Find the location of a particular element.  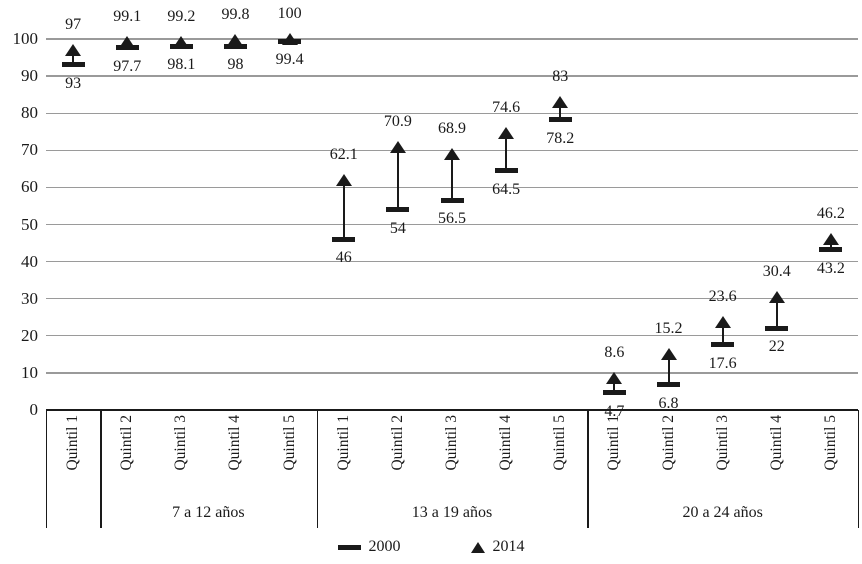

y-axis-tick-label: 70 is located at coordinates (29, 150).